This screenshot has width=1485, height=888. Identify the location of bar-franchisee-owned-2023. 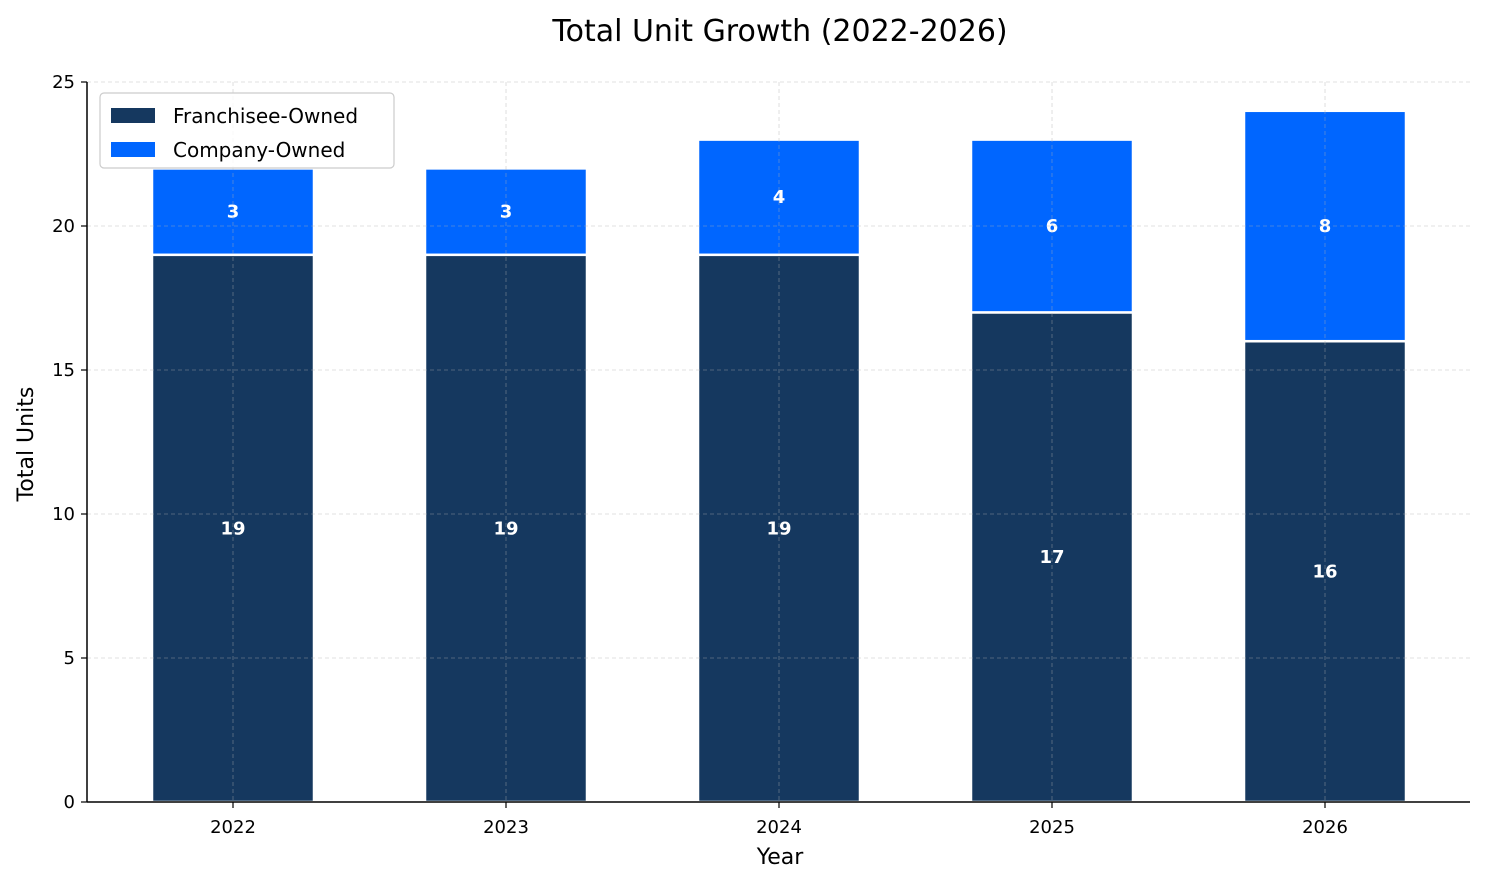
(506, 528).